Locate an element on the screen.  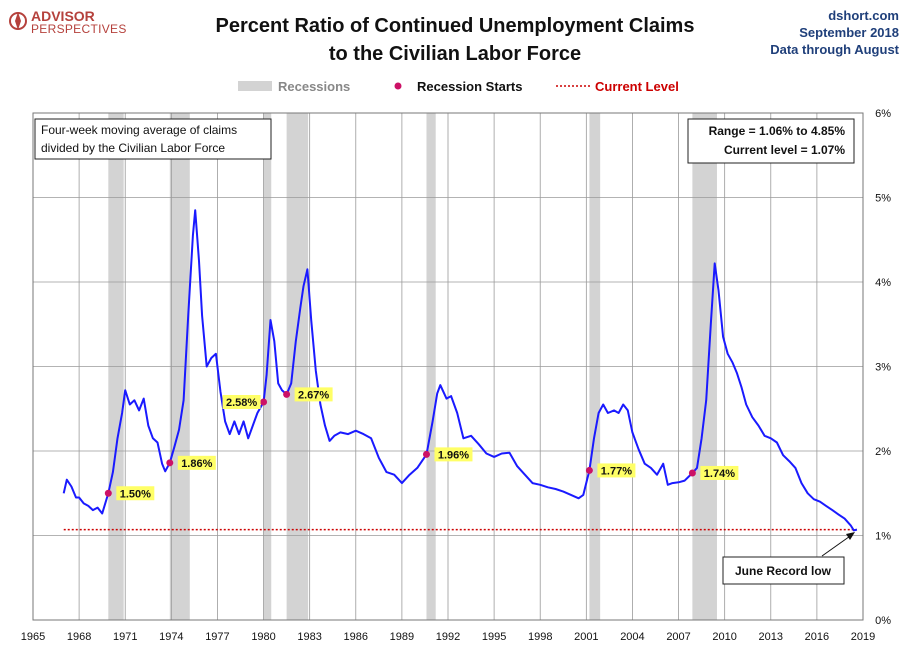
logo-line1: ADVISOR is located at coordinates (63, 16).